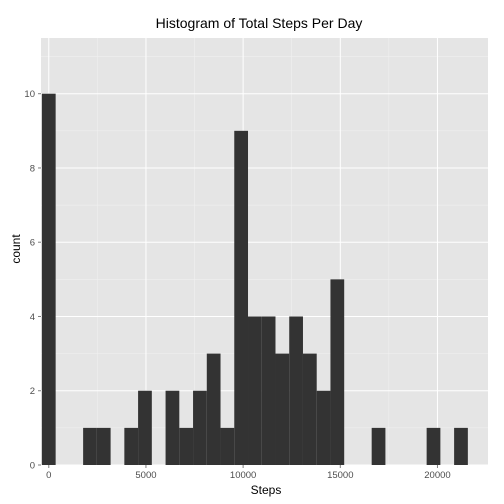  Describe the element at coordinates (29, 94) in the screenshot. I see `y-tick-label: 10` at that location.